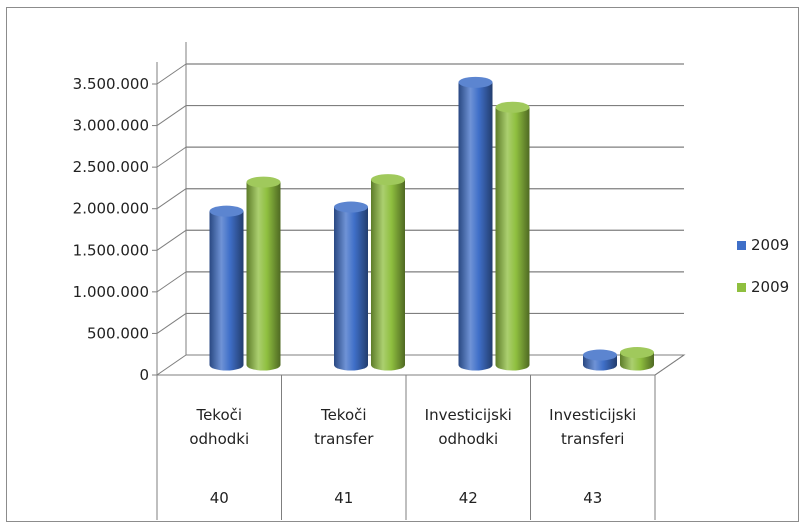 The height and width of the screenshot is (526, 803). What do you see at coordinates (111, 292) in the screenshot?
I see `y-tick-label: 1.000.000` at bounding box center [111, 292].